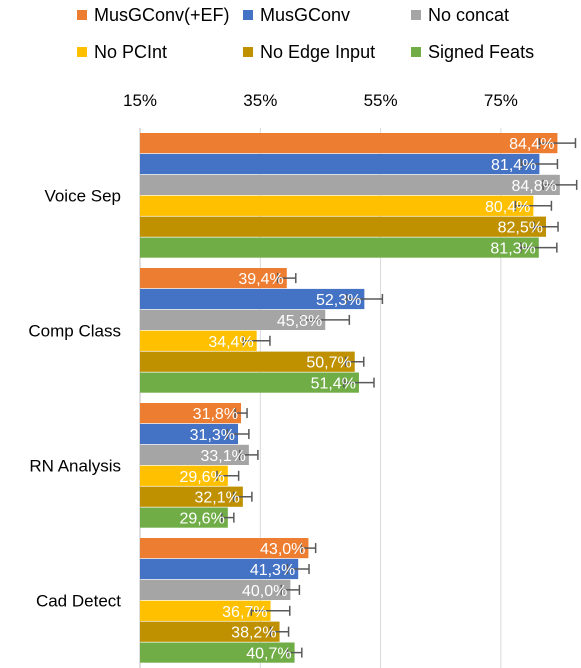  I want to click on category-label: Voice Sep, so click(82, 196).